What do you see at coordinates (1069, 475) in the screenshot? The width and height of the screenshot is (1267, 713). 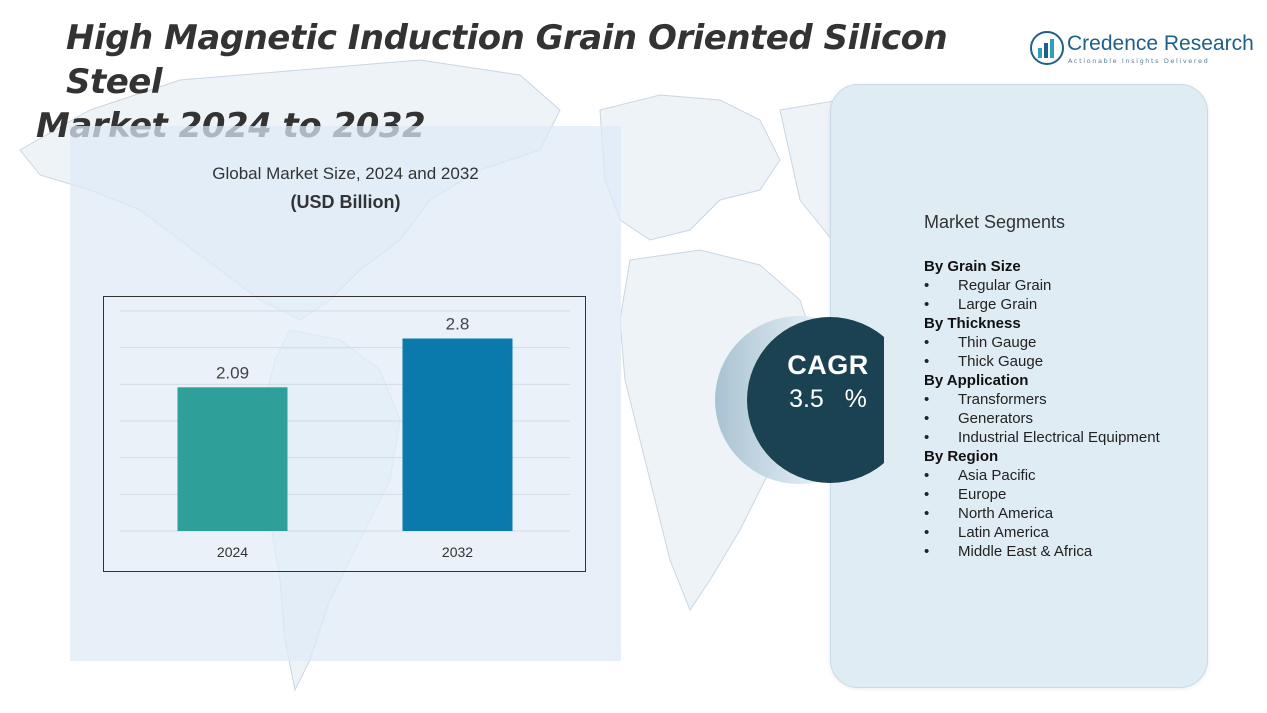 I see `segment-item: • Asia Pacific` at bounding box center [1069, 475].